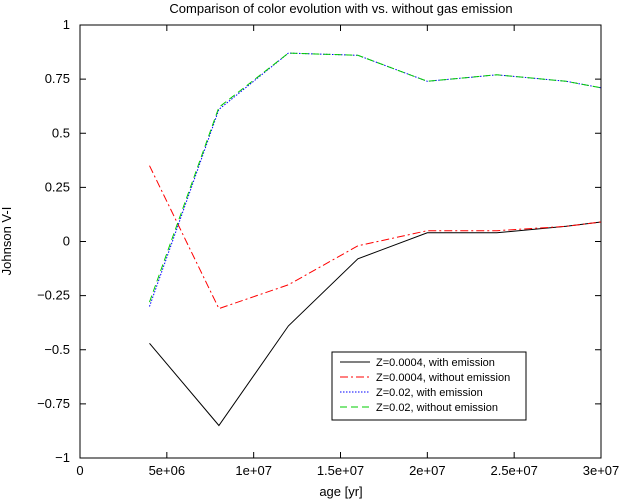 This screenshot has width=622, height=501. What do you see at coordinates (601, 470) in the screenshot?
I see `x-tick-label: 3e+07` at bounding box center [601, 470].